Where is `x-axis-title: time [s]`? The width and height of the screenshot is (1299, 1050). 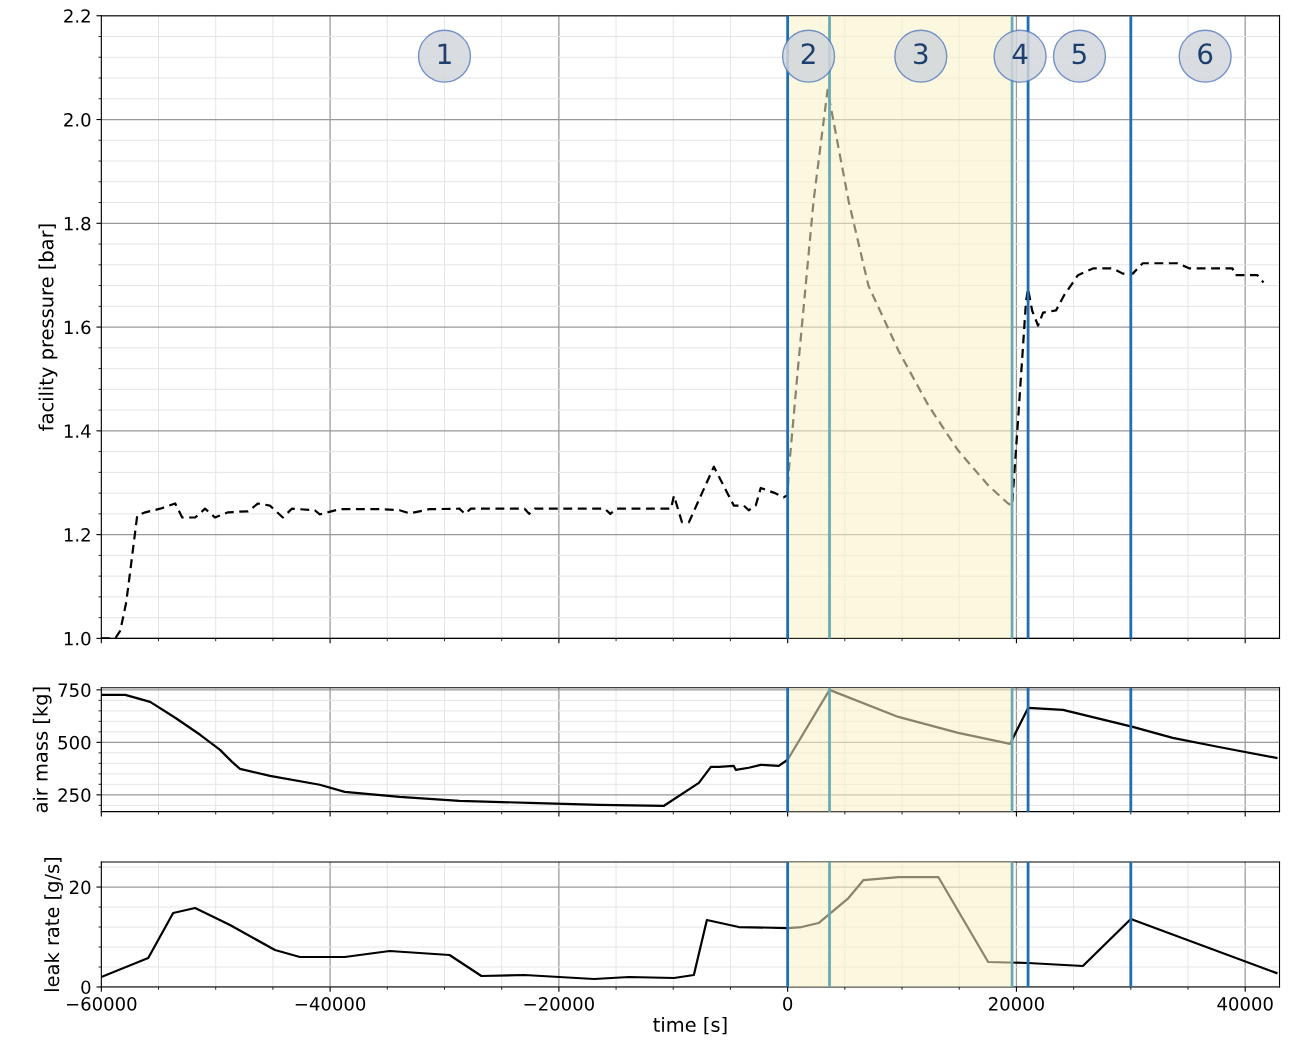
x-axis-title: time [s] is located at coordinates (690, 1025).